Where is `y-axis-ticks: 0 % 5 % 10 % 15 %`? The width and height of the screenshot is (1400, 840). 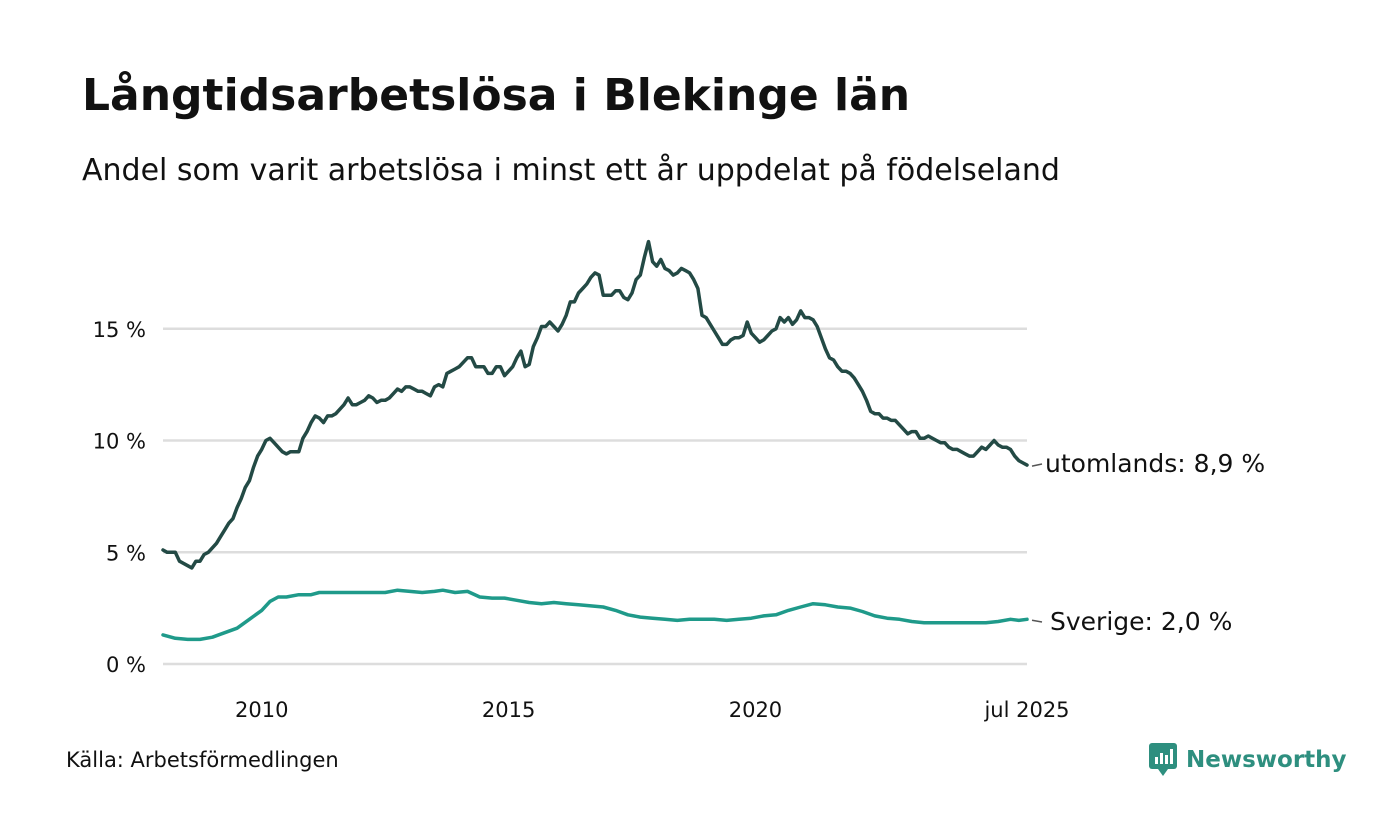 y-axis-ticks: 0 % 5 % 10 % 15 % is located at coordinates (119, 497).